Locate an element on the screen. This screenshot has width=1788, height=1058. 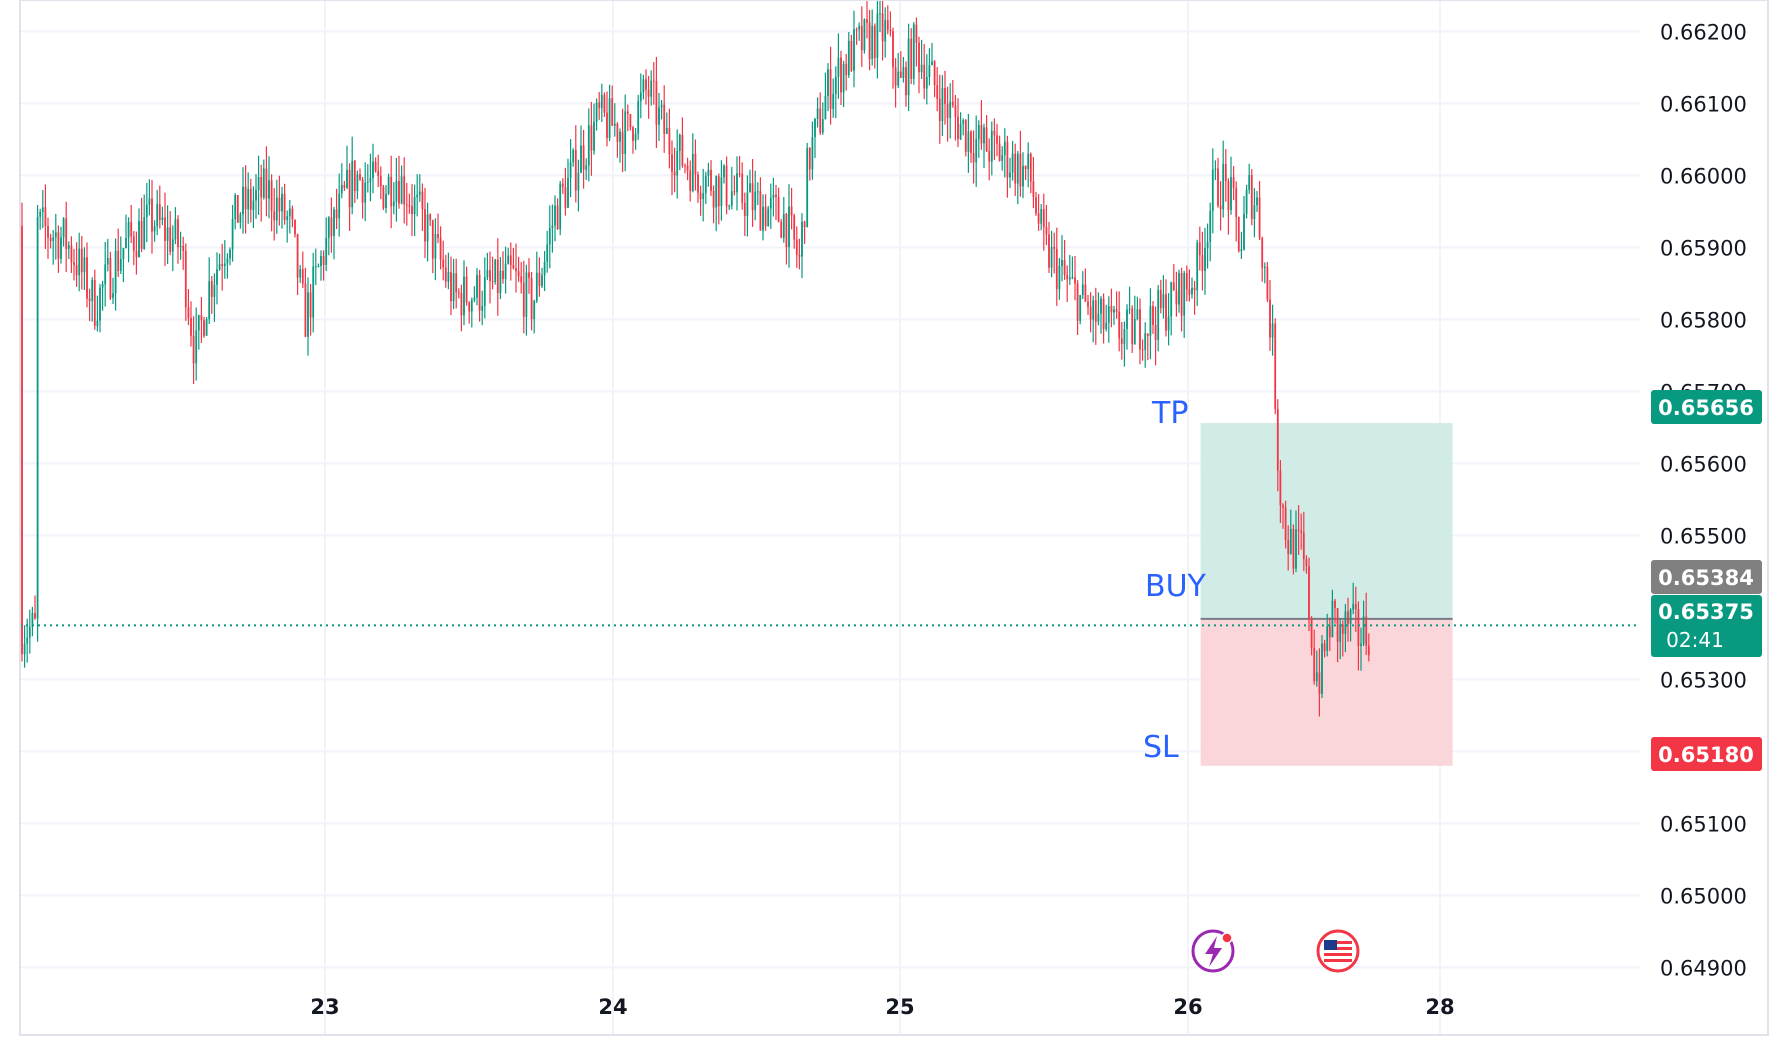
profit-zone is located at coordinates (1326, 521).